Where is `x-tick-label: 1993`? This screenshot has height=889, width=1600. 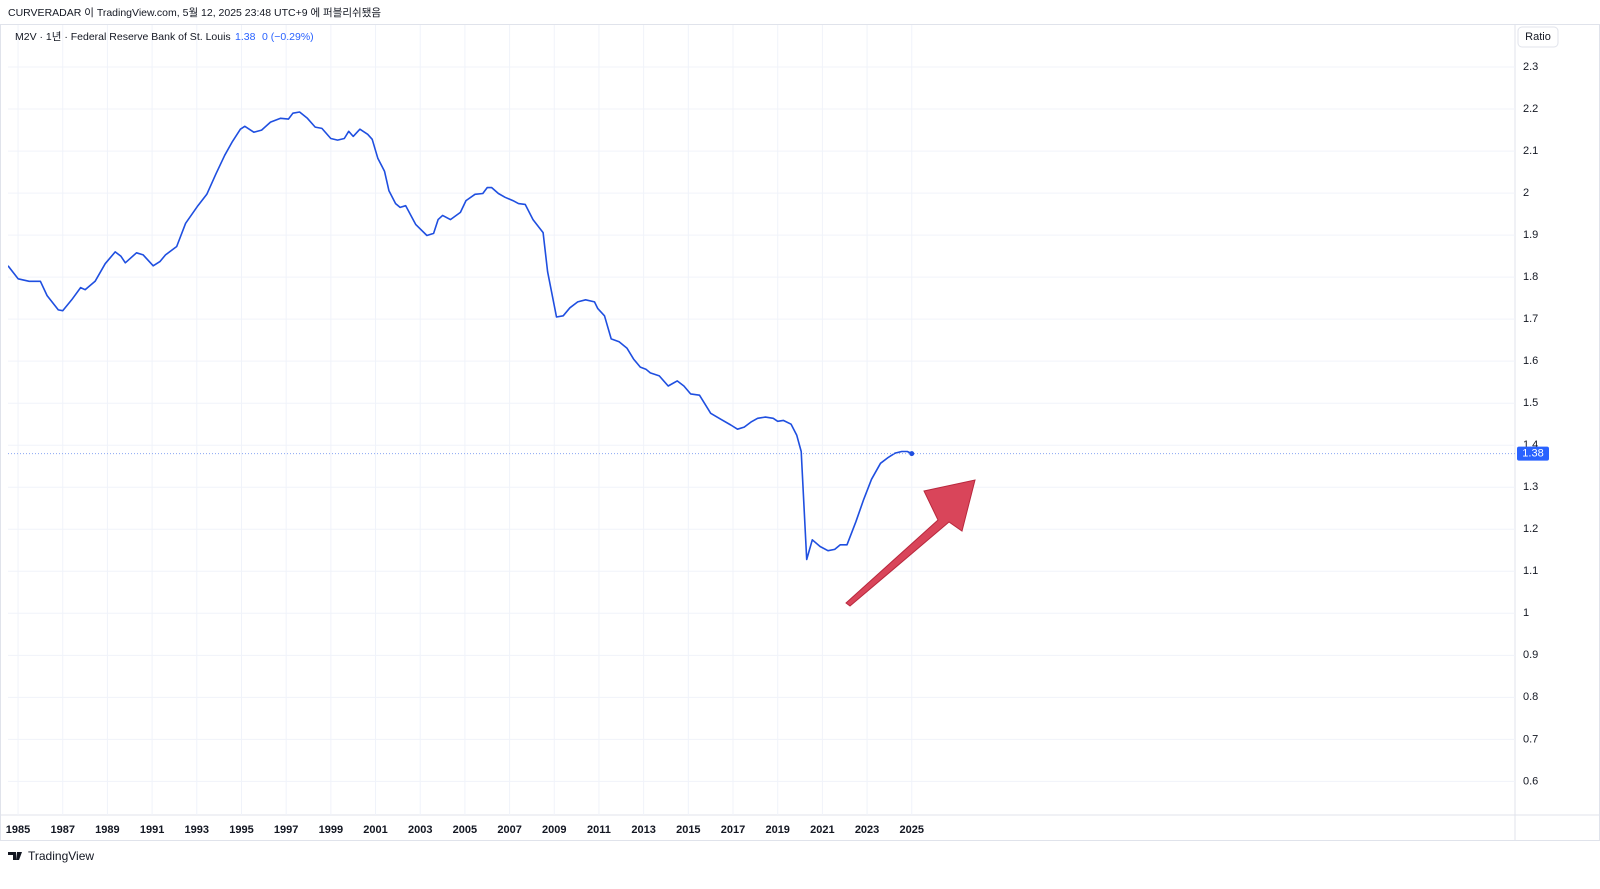
x-tick-label: 1993 is located at coordinates (197, 830).